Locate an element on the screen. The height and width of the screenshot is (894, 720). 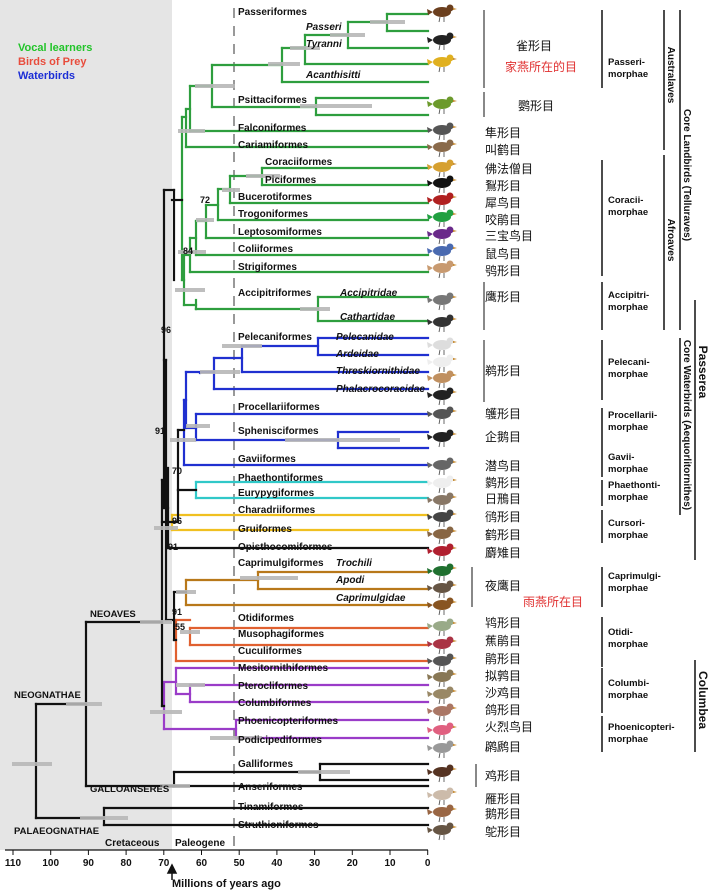
taxon-label: Musophagiformes is located at coordinates (281, 634).